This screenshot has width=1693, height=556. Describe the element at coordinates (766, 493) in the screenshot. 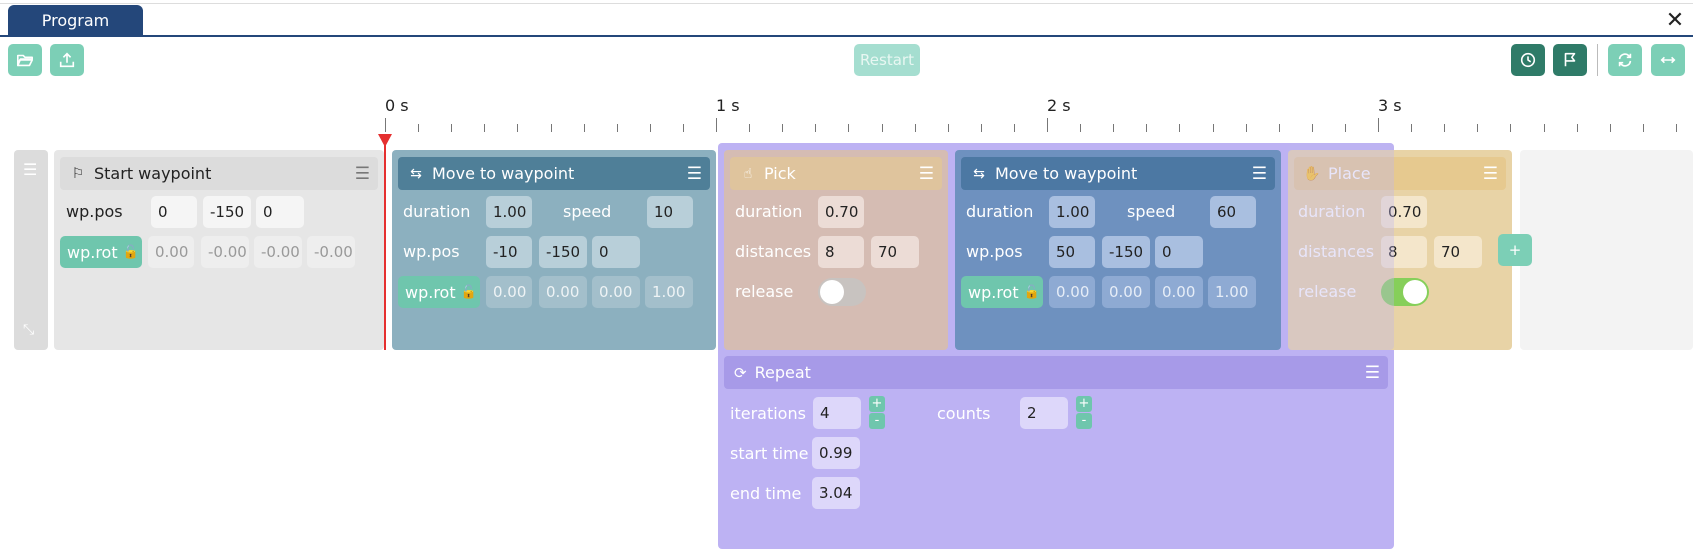

I see `end-time-label: end time` at that location.